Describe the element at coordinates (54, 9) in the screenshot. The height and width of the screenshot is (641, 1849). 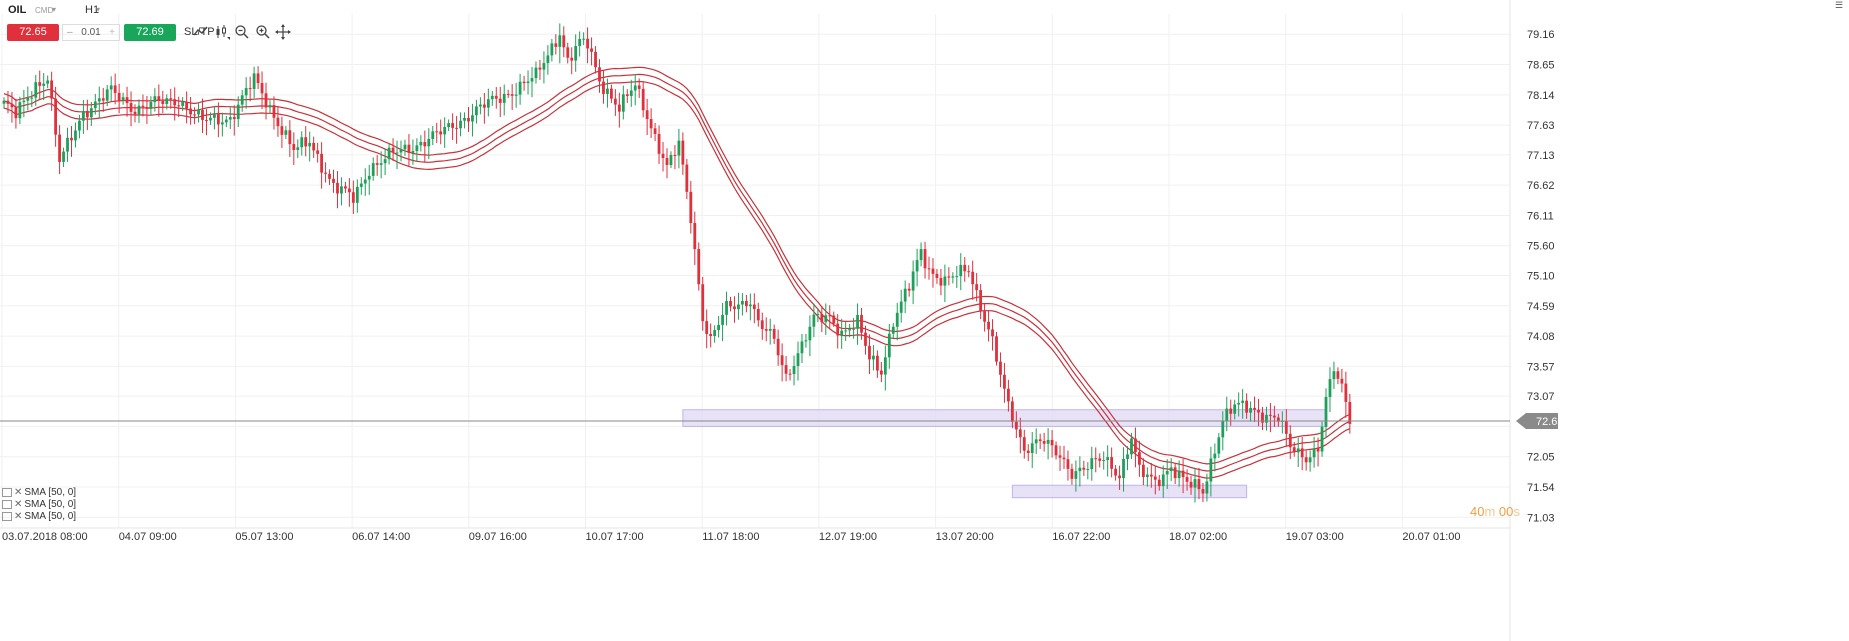
I see `symbol-chevron-down-icon: ▾` at that location.